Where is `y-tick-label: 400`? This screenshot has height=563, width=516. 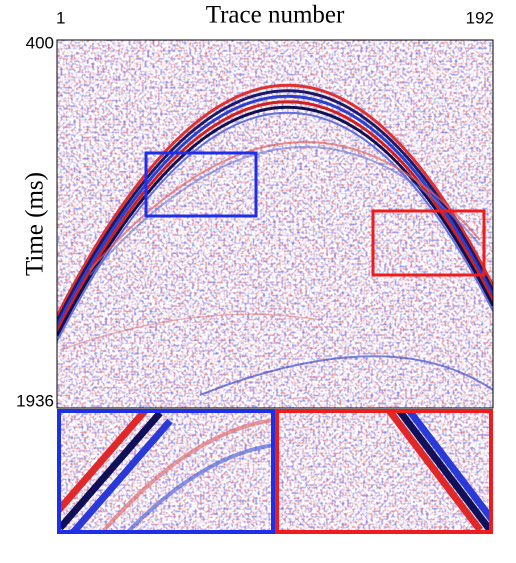
y-tick-label: 400 is located at coordinates (40, 42).